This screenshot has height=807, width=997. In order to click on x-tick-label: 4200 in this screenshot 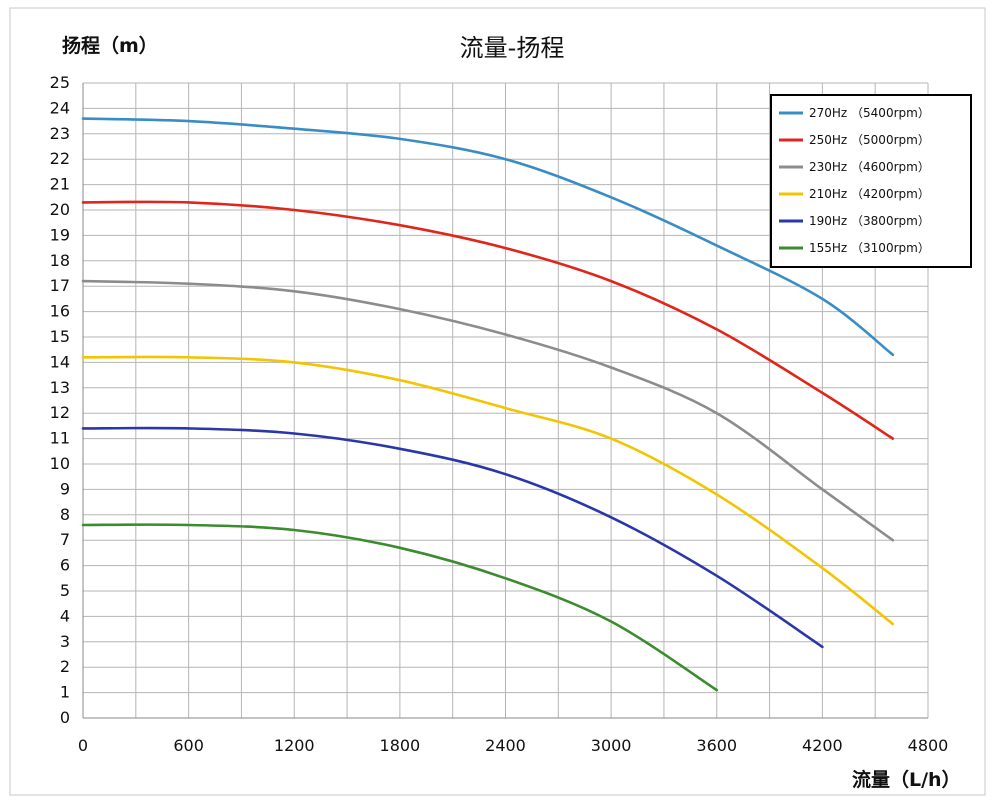, I will do `click(822, 745)`.